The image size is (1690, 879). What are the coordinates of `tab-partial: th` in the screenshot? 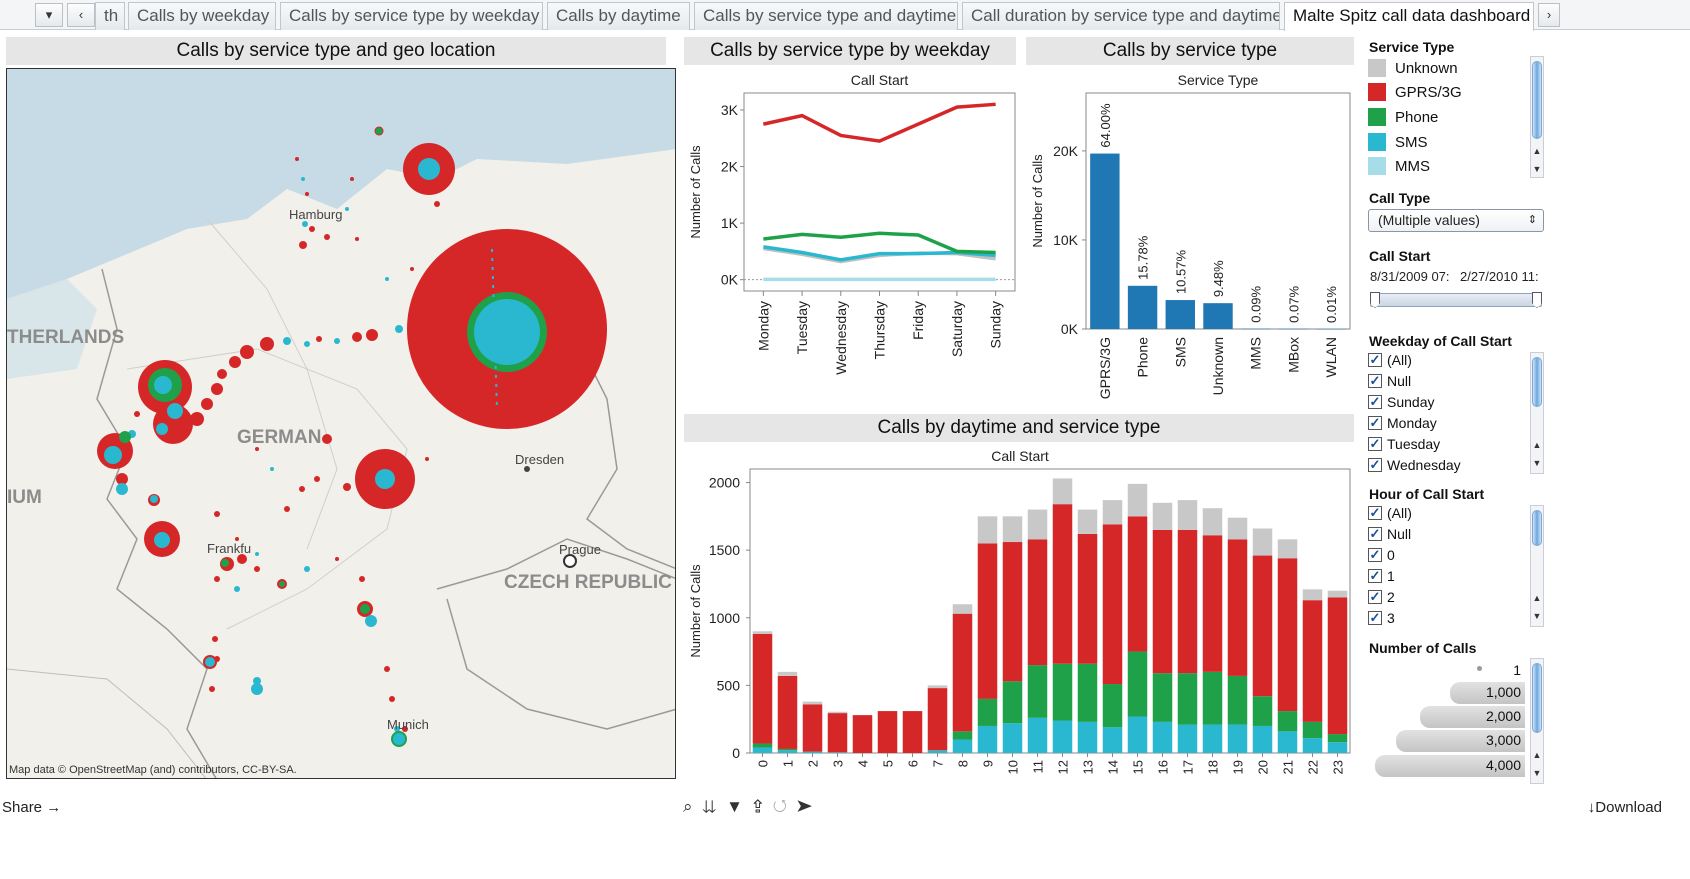 It's located at (110, 16).